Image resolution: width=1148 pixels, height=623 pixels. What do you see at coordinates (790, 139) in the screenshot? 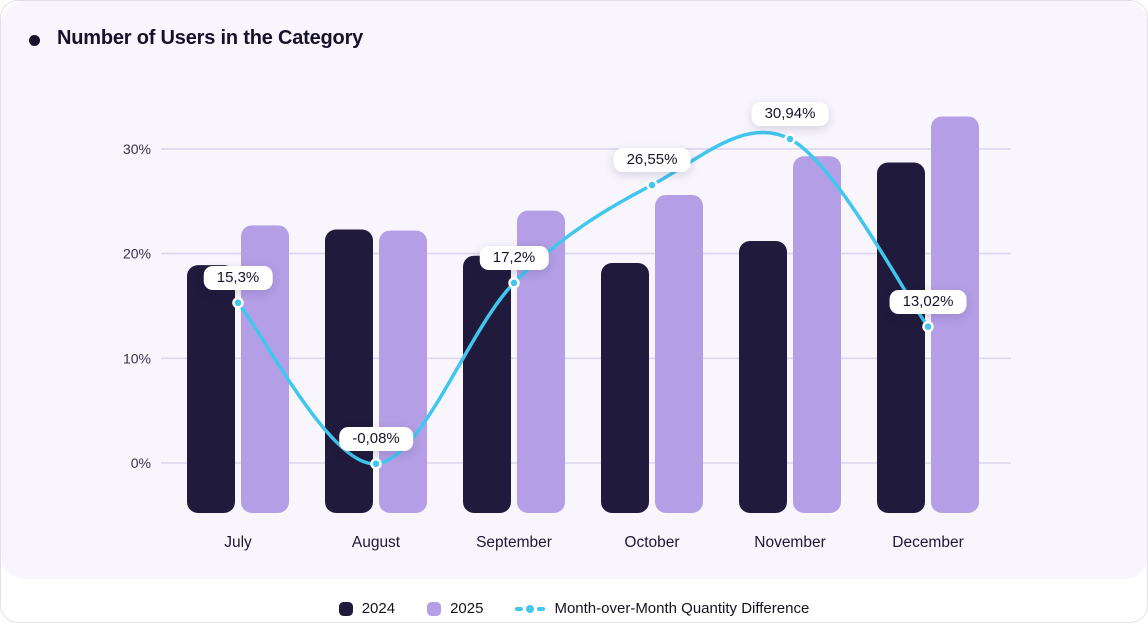
I see `line-point-november` at bounding box center [790, 139].